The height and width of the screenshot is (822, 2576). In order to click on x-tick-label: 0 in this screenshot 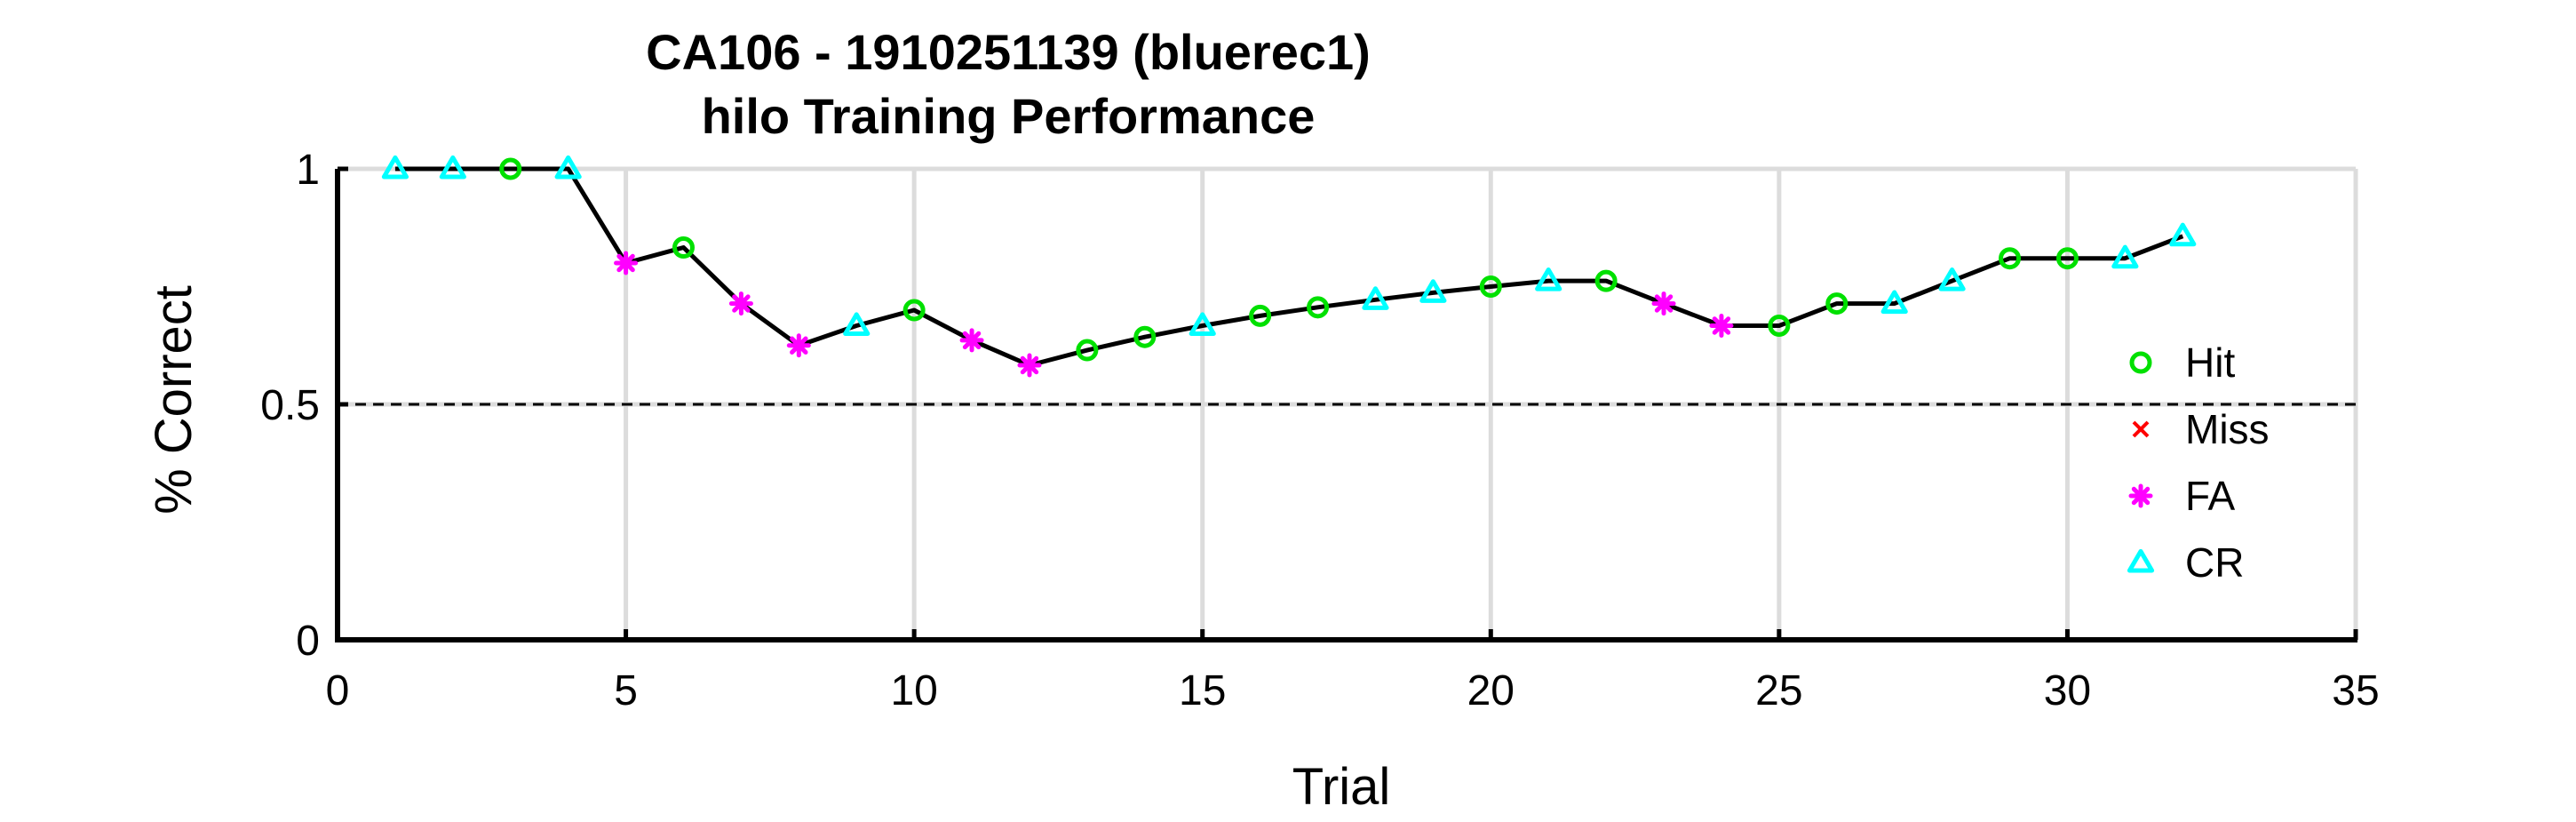, I will do `click(338, 690)`.